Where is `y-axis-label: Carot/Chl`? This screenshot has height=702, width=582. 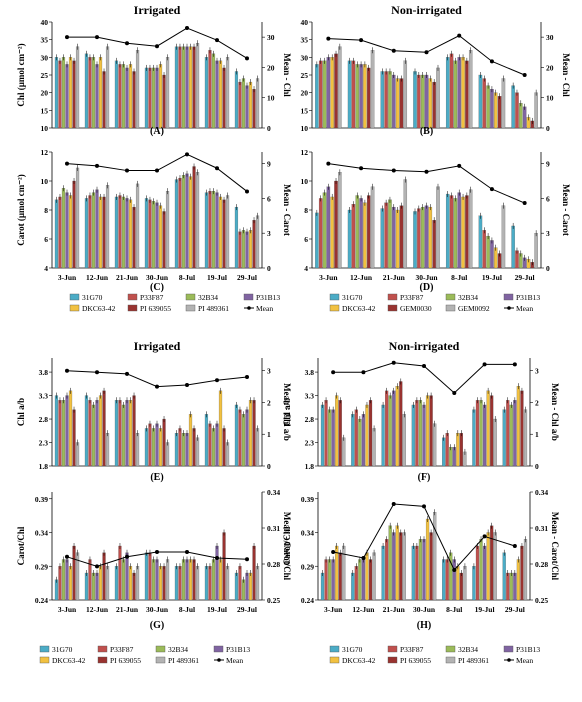
y-axis-label: Carot/Chl is located at coordinates (287, 545).